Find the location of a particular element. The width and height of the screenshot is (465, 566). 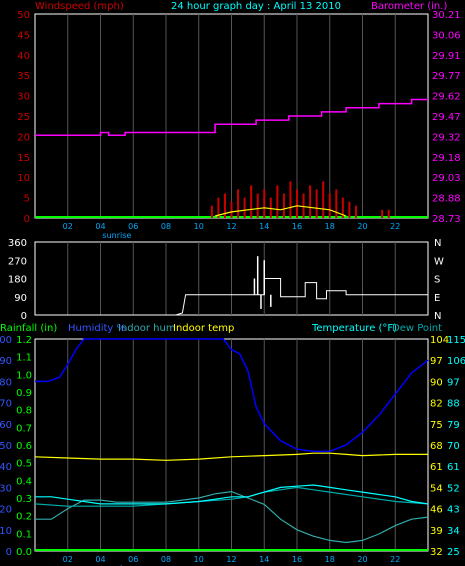

temp-panel-x-tick: 12 is located at coordinates (231, 559).